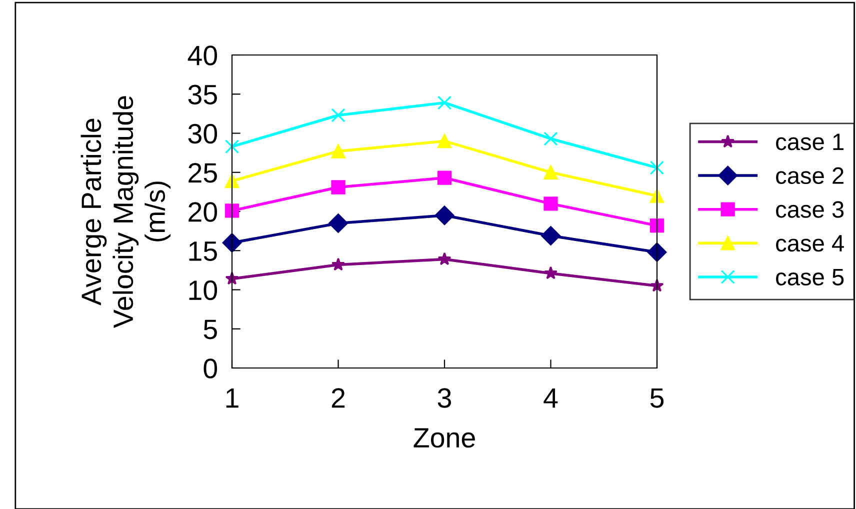  What do you see at coordinates (338, 398) in the screenshot?
I see `x-tick-label: 2` at bounding box center [338, 398].